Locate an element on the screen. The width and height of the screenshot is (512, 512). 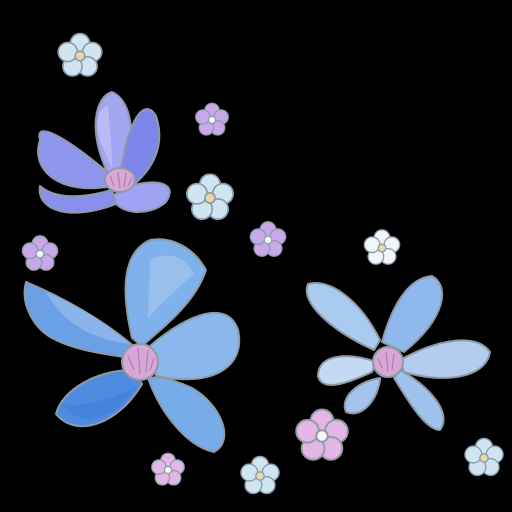
pale-blue-flower is located at coordinates (398, 353).